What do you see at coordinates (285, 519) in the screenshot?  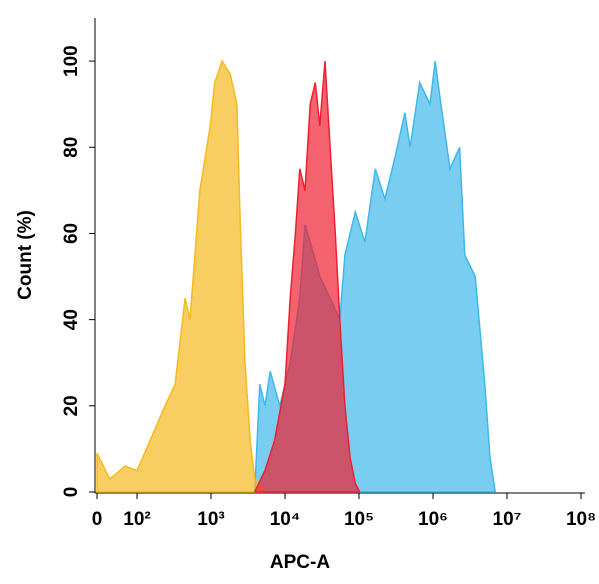 I see `x-tick-label: 10⁴` at bounding box center [285, 519].